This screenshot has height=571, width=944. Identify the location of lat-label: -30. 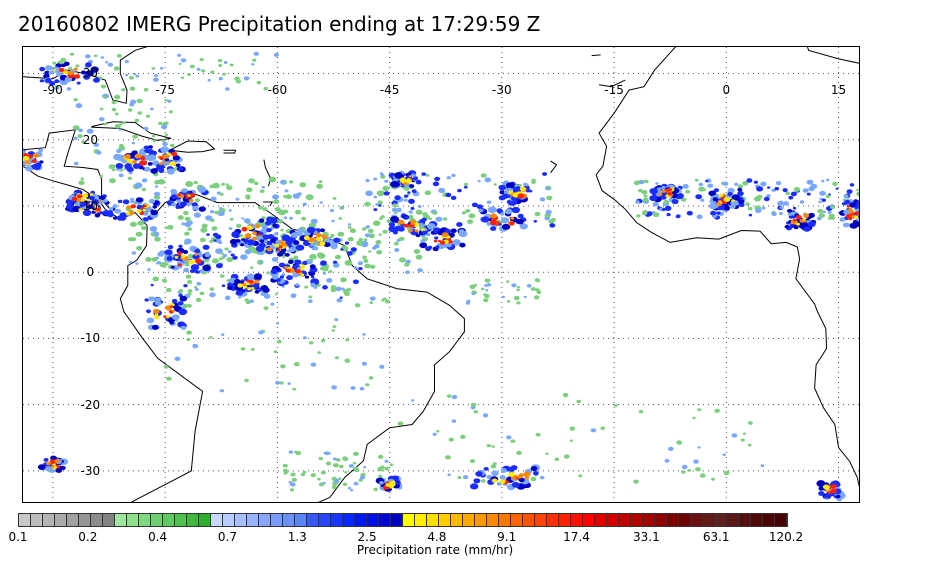
(90, 470).